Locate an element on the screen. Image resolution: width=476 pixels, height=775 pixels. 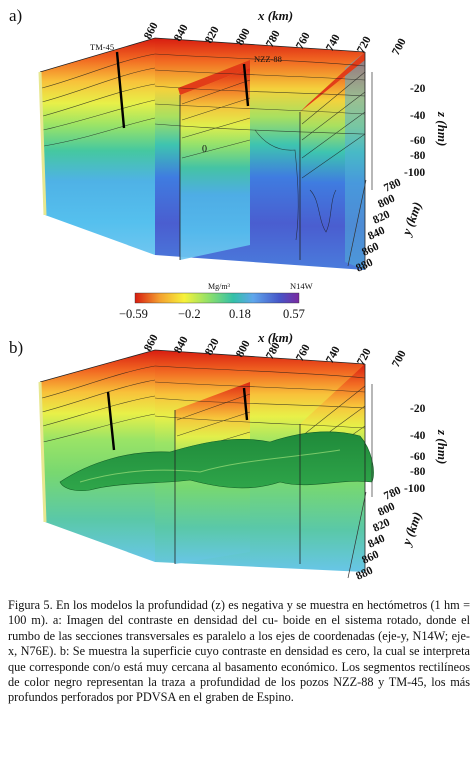
direction-label: N14W is located at coordinates (301, 286).